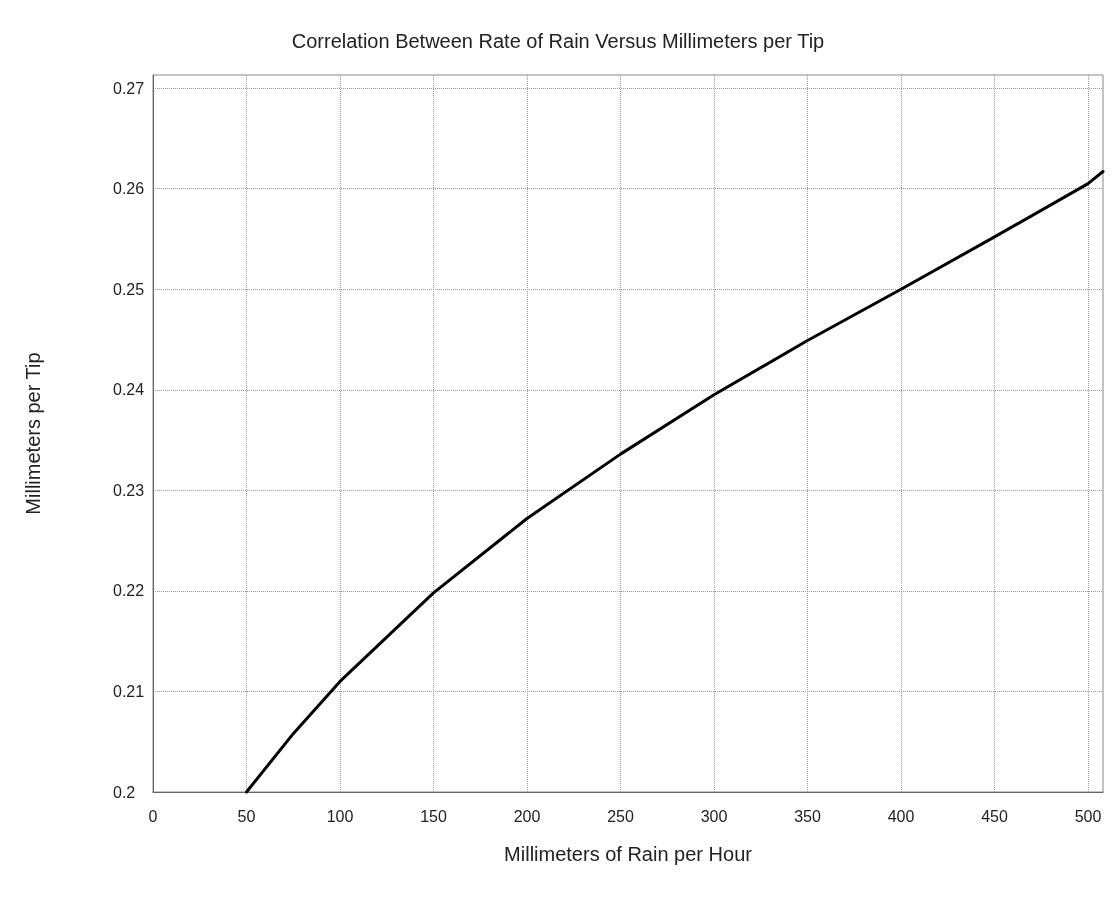 This screenshot has height=904, width=1118. What do you see at coordinates (994, 816) in the screenshot?
I see `x-tick-label: 450` at bounding box center [994, 816].